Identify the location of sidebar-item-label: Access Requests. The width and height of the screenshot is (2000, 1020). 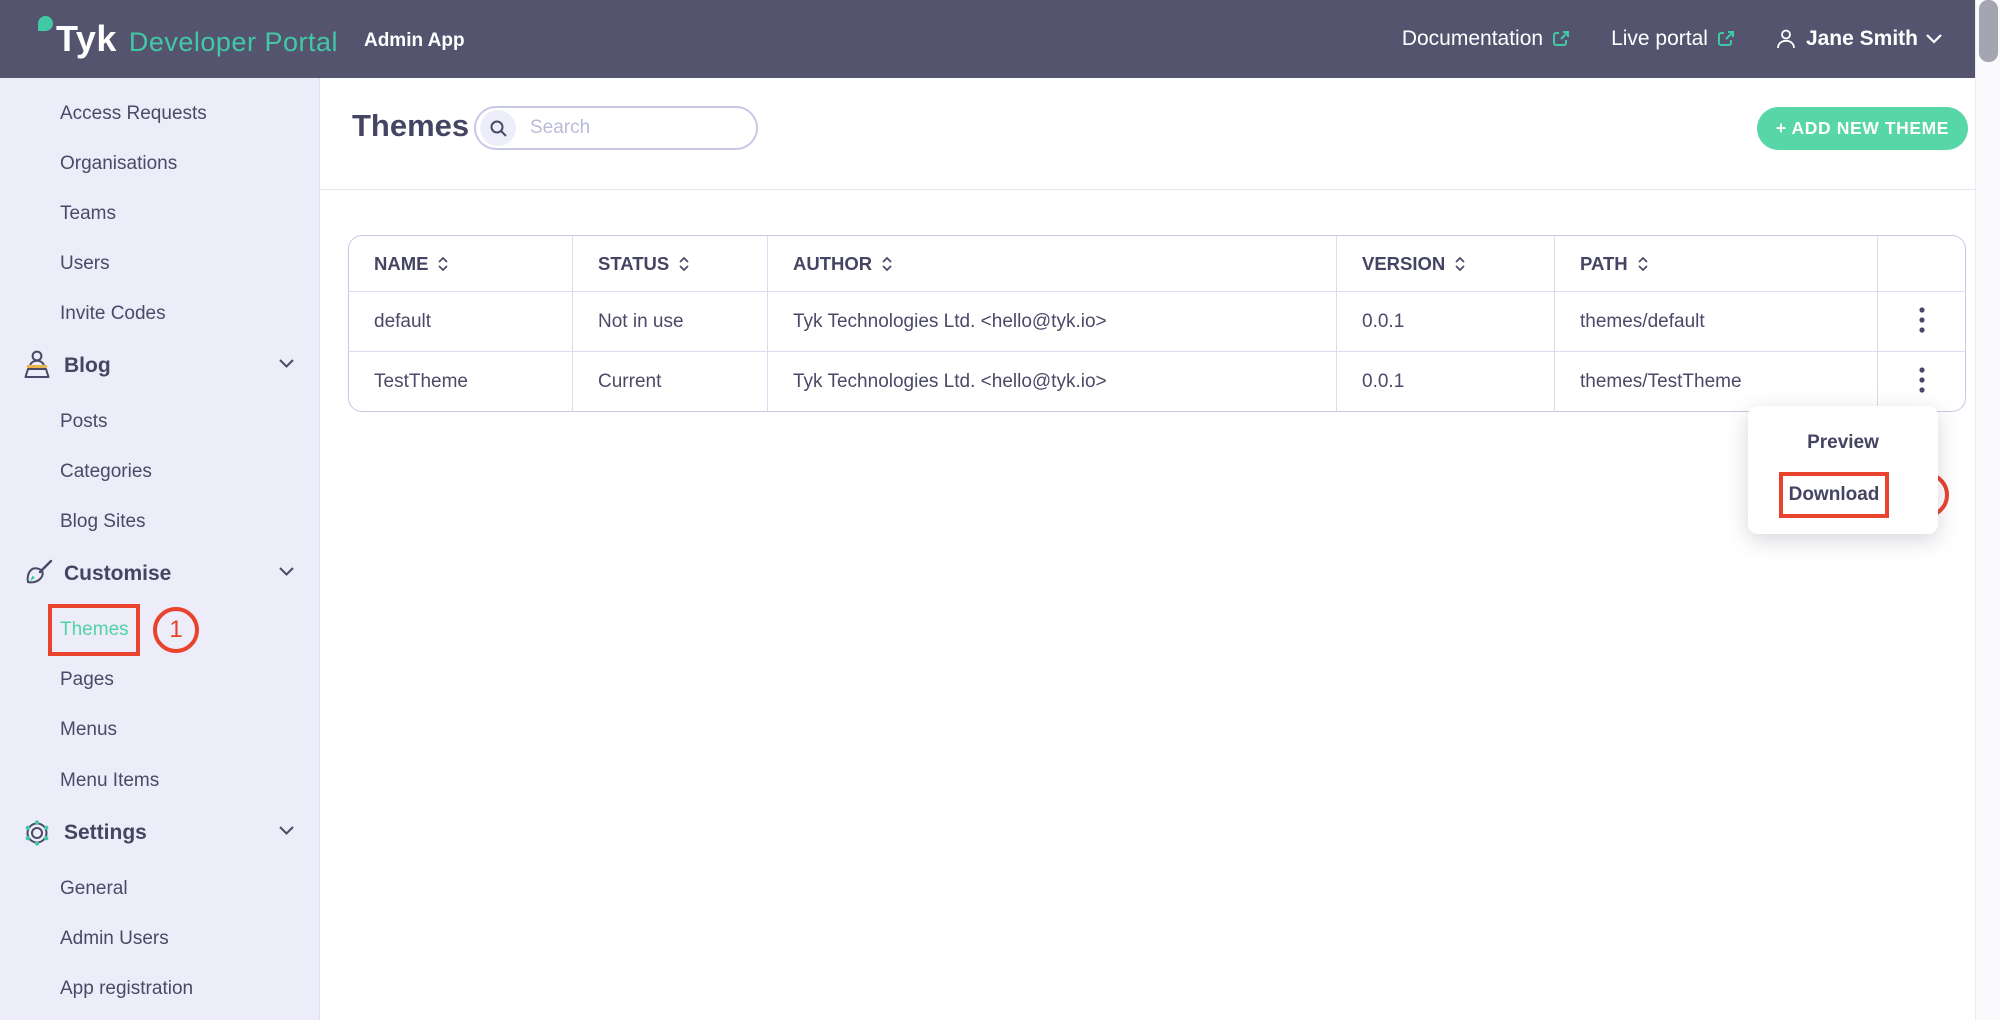
(133, 113).